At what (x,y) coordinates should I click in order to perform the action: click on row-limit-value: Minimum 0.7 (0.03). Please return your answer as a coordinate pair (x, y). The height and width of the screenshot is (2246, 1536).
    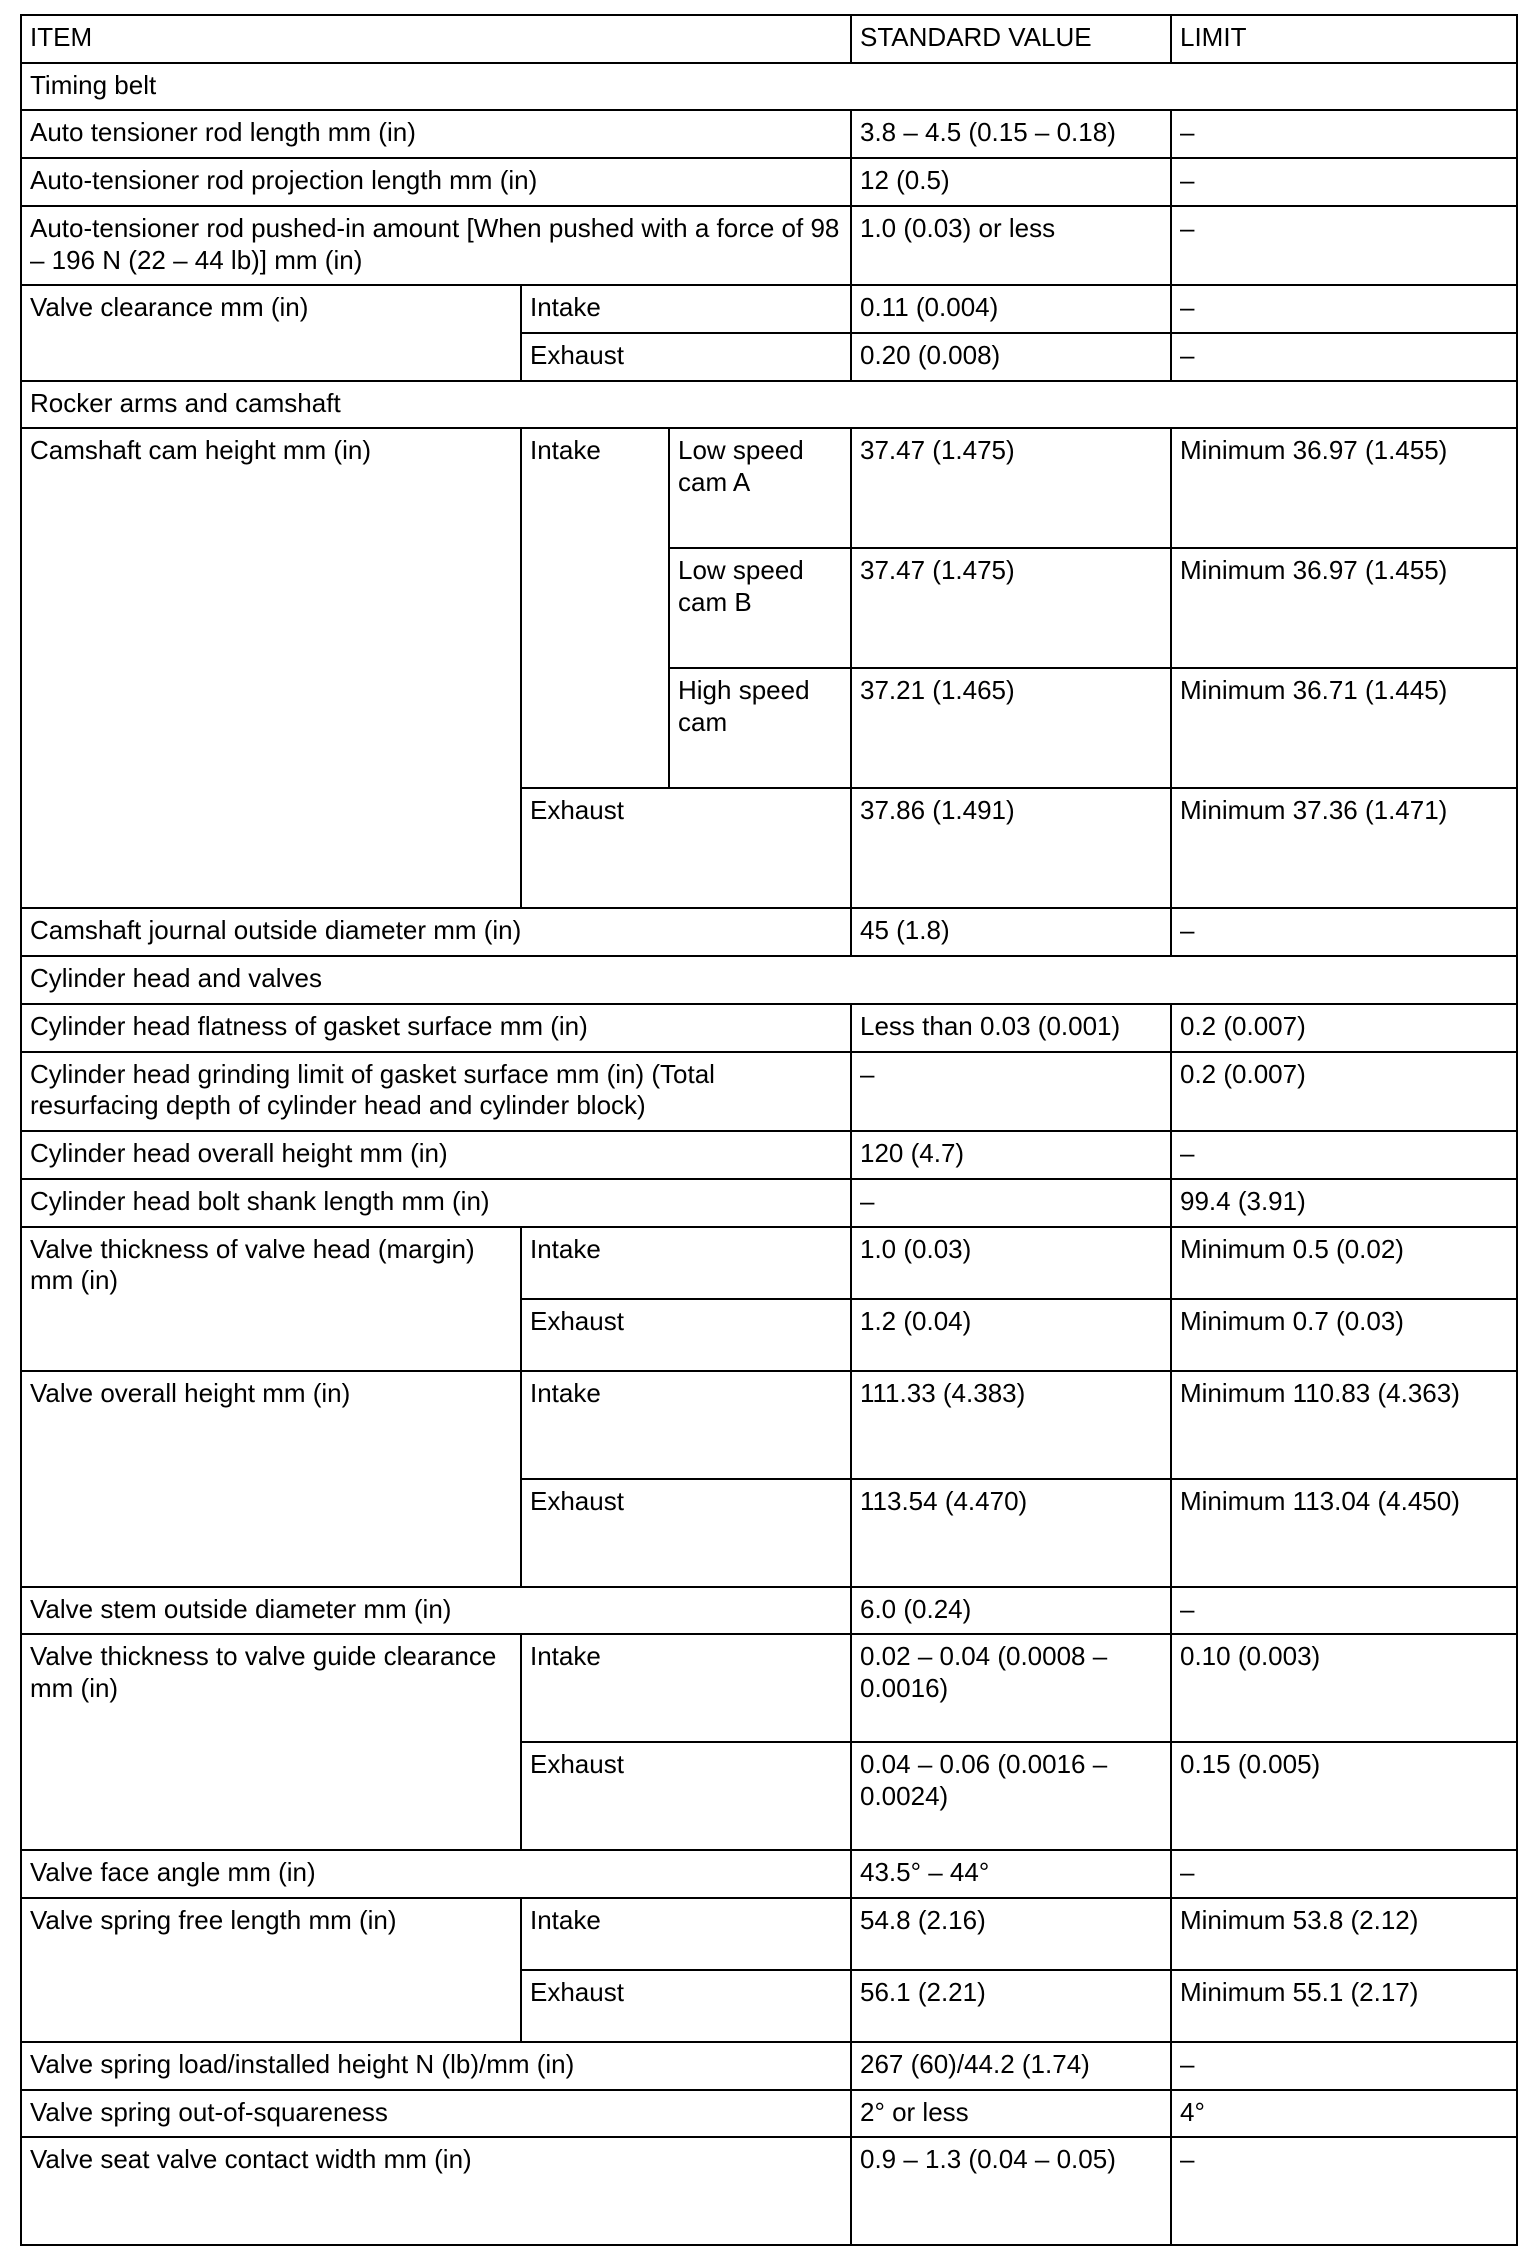
    Looking at the image, I should click on (1344, 1334).